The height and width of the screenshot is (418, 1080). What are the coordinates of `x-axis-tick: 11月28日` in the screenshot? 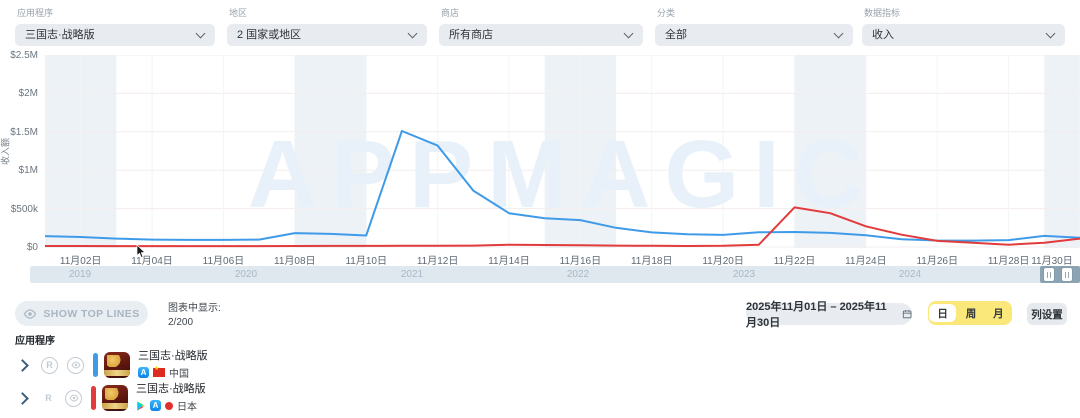 It's located at (1008, 261).